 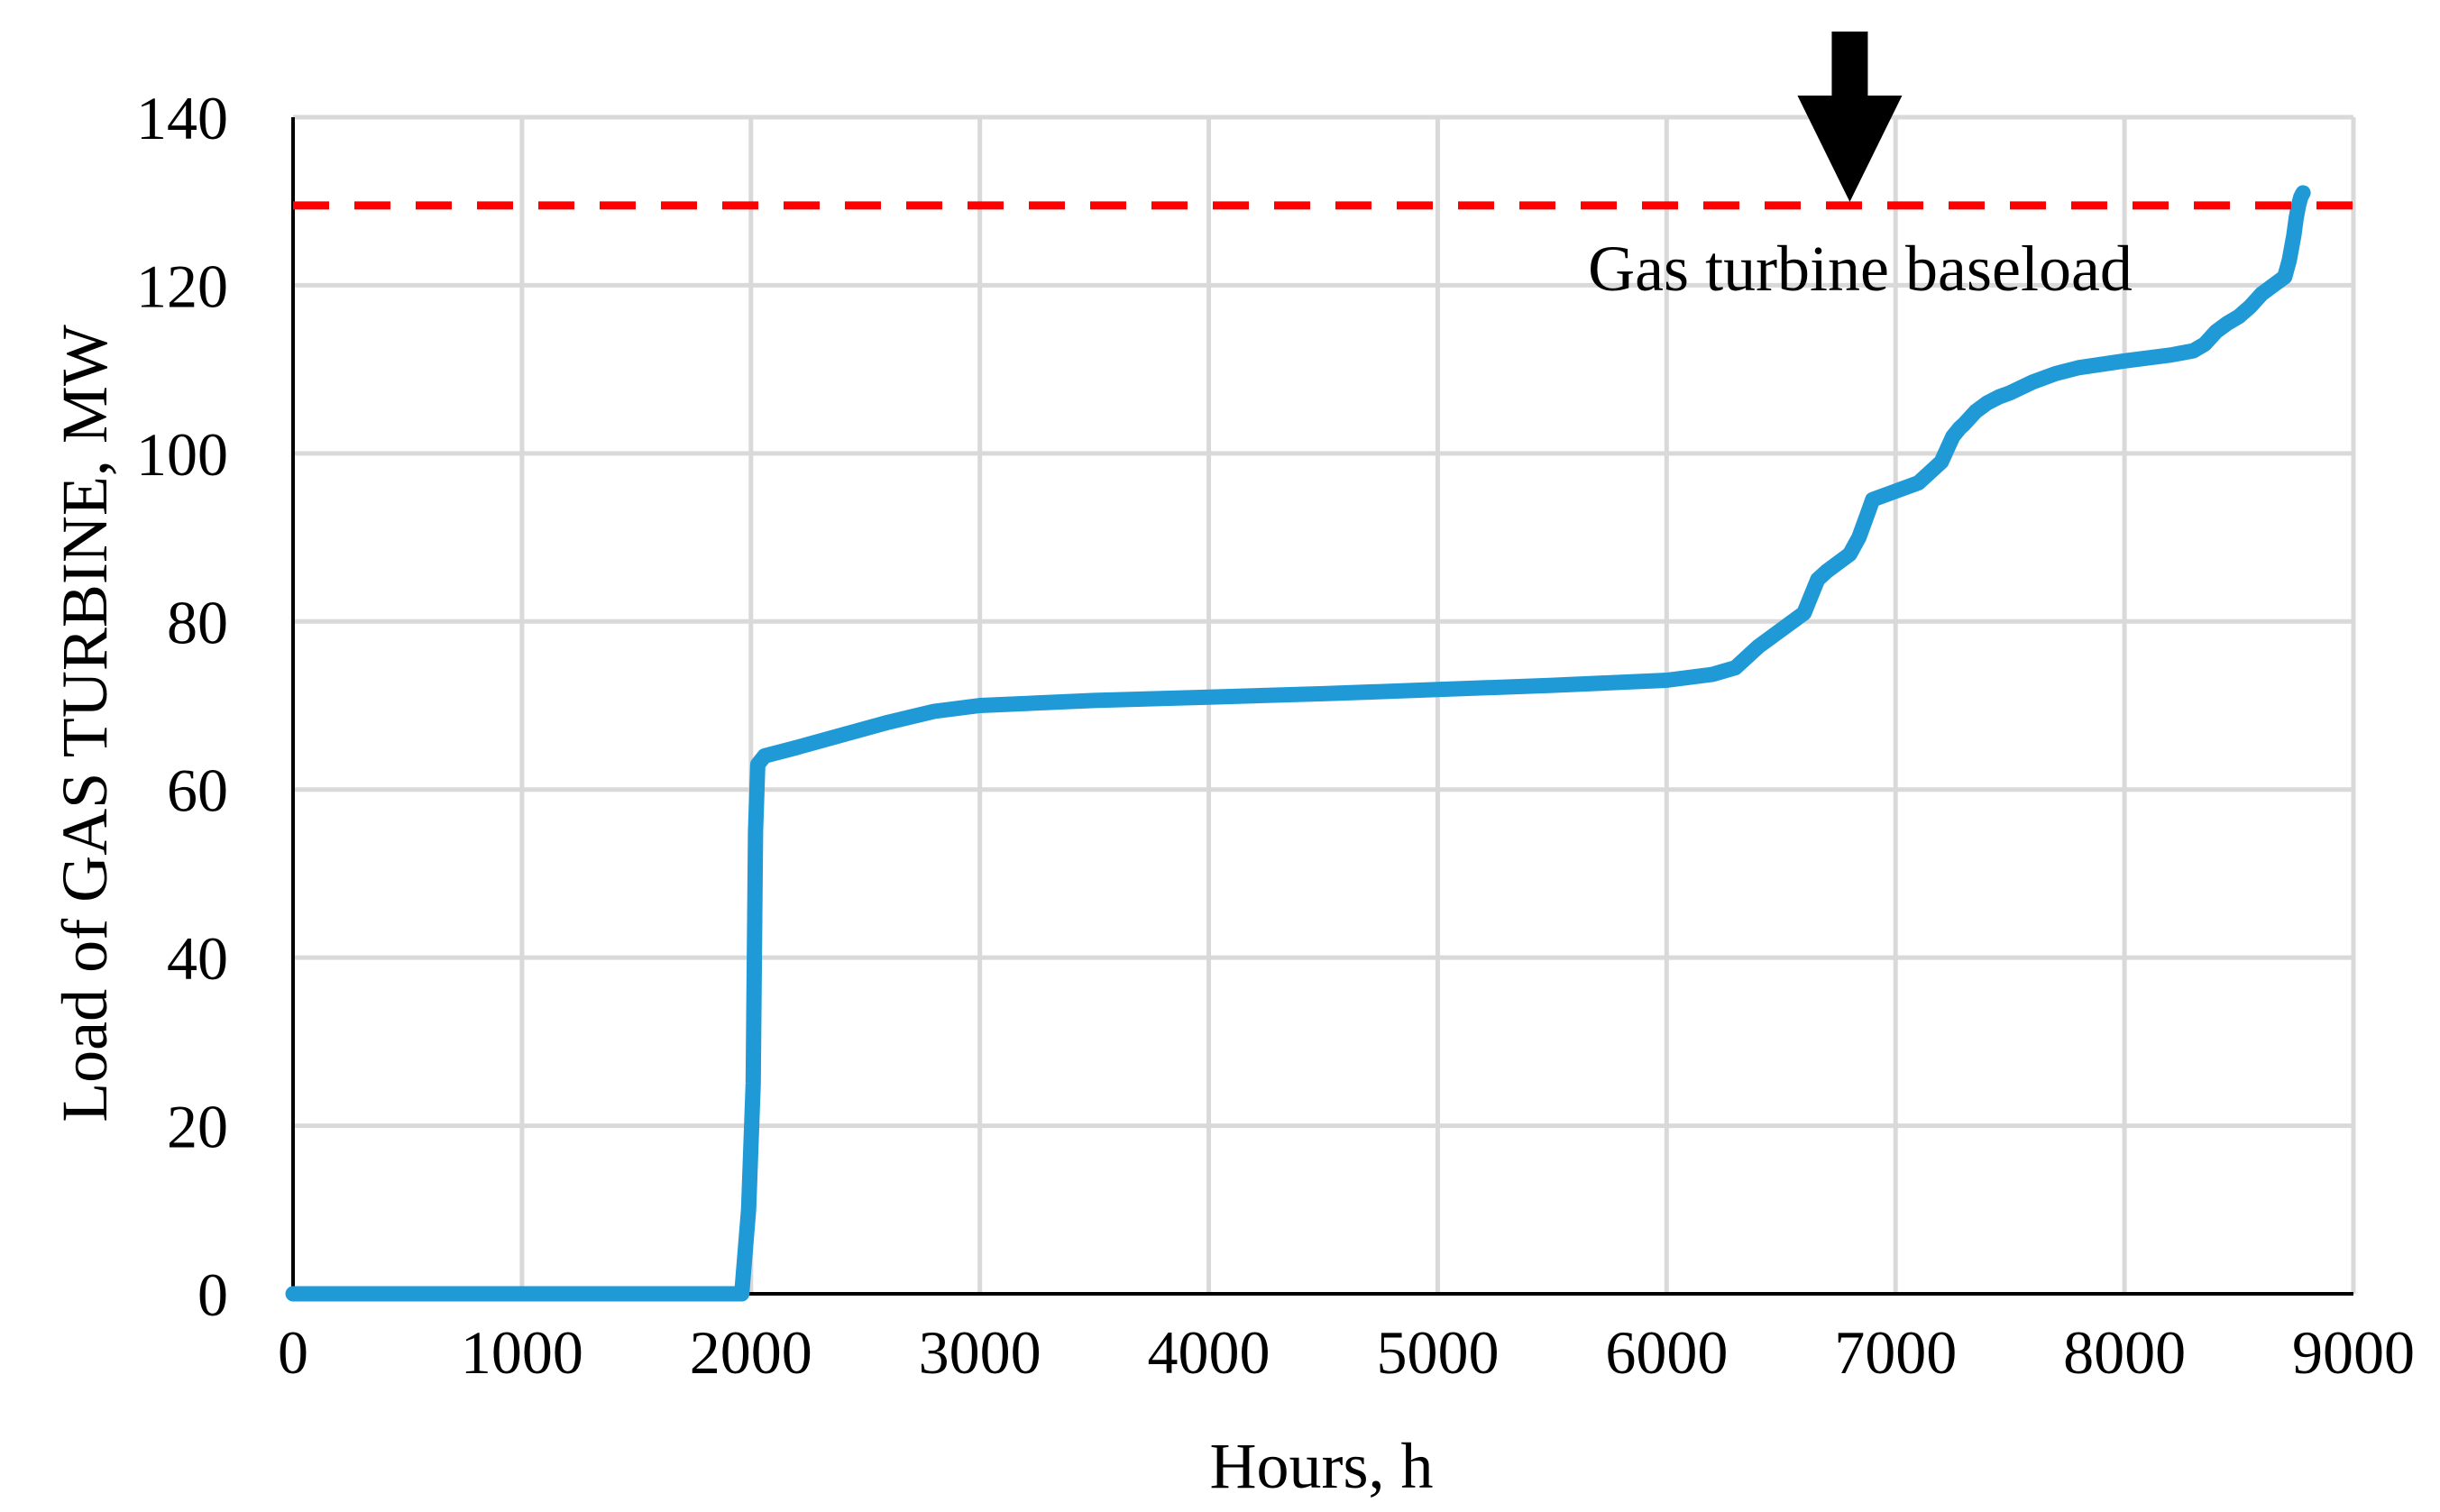 What do you see at coordinates (293, 1352) in the screenshot?
I see `x-tick-label: 0` at bounding box center [293, 1352].